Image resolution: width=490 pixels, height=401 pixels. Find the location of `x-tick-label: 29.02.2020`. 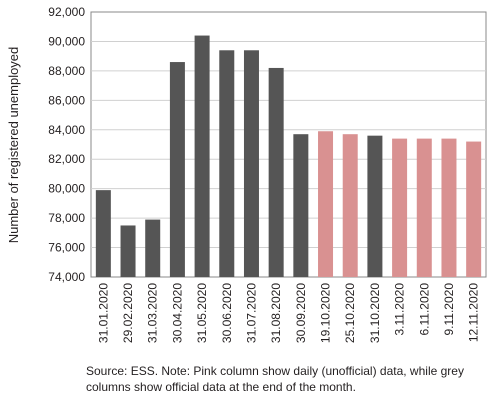

x-tick-label: 29.02.2020 is located at coordinates (128, 313).